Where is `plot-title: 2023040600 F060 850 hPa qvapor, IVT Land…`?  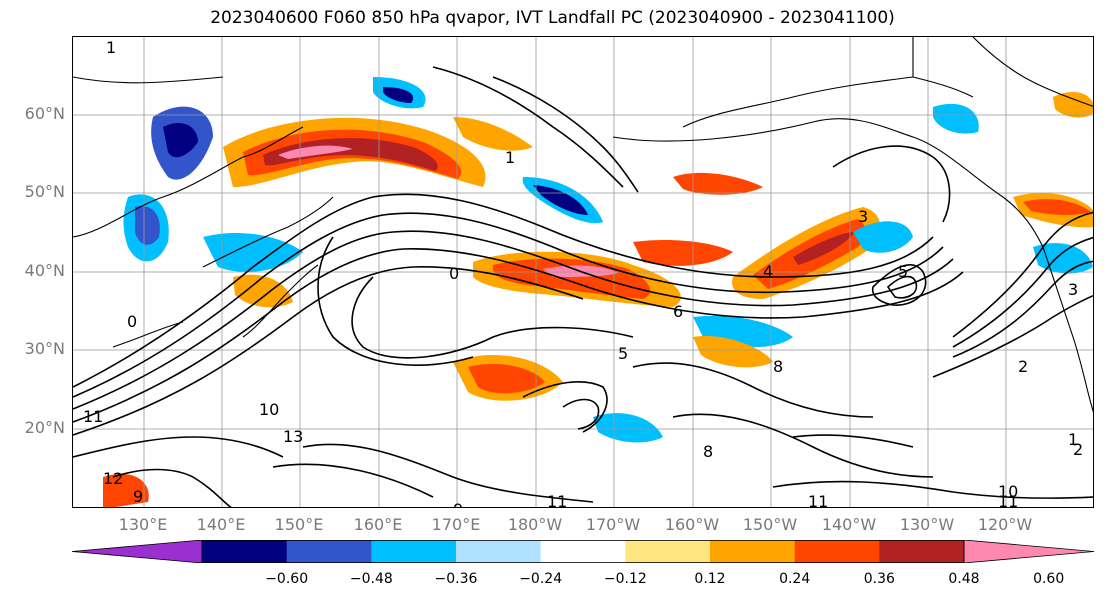
plot-title: 2023040600 F060 850 hPa qvapor, IVT Land… is located at coordinates (552, 18).